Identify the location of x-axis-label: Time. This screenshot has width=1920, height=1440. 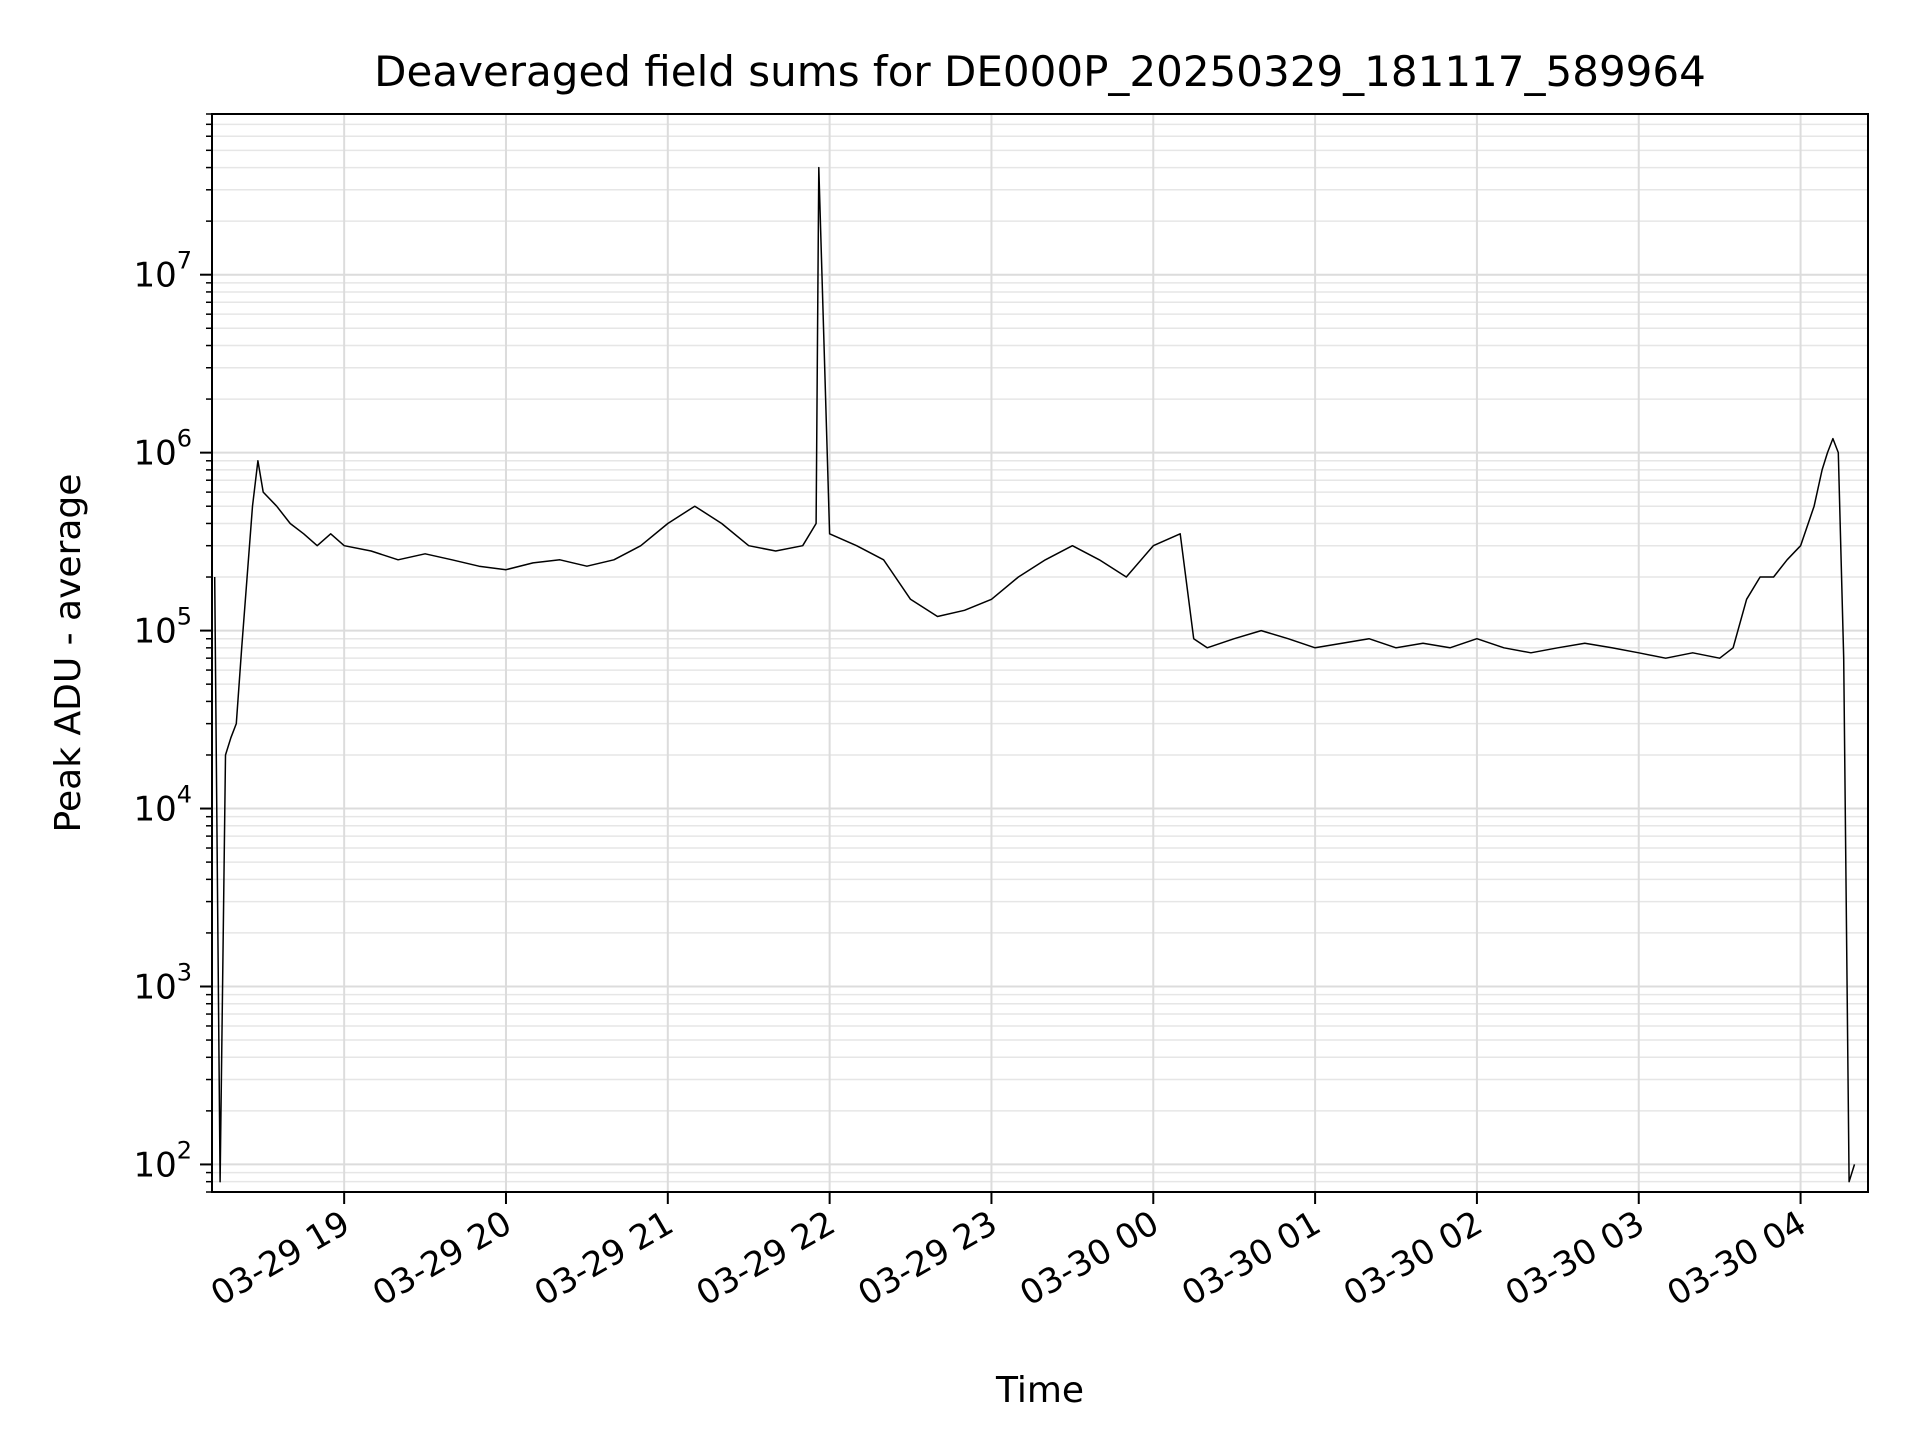
(1039, 1390).